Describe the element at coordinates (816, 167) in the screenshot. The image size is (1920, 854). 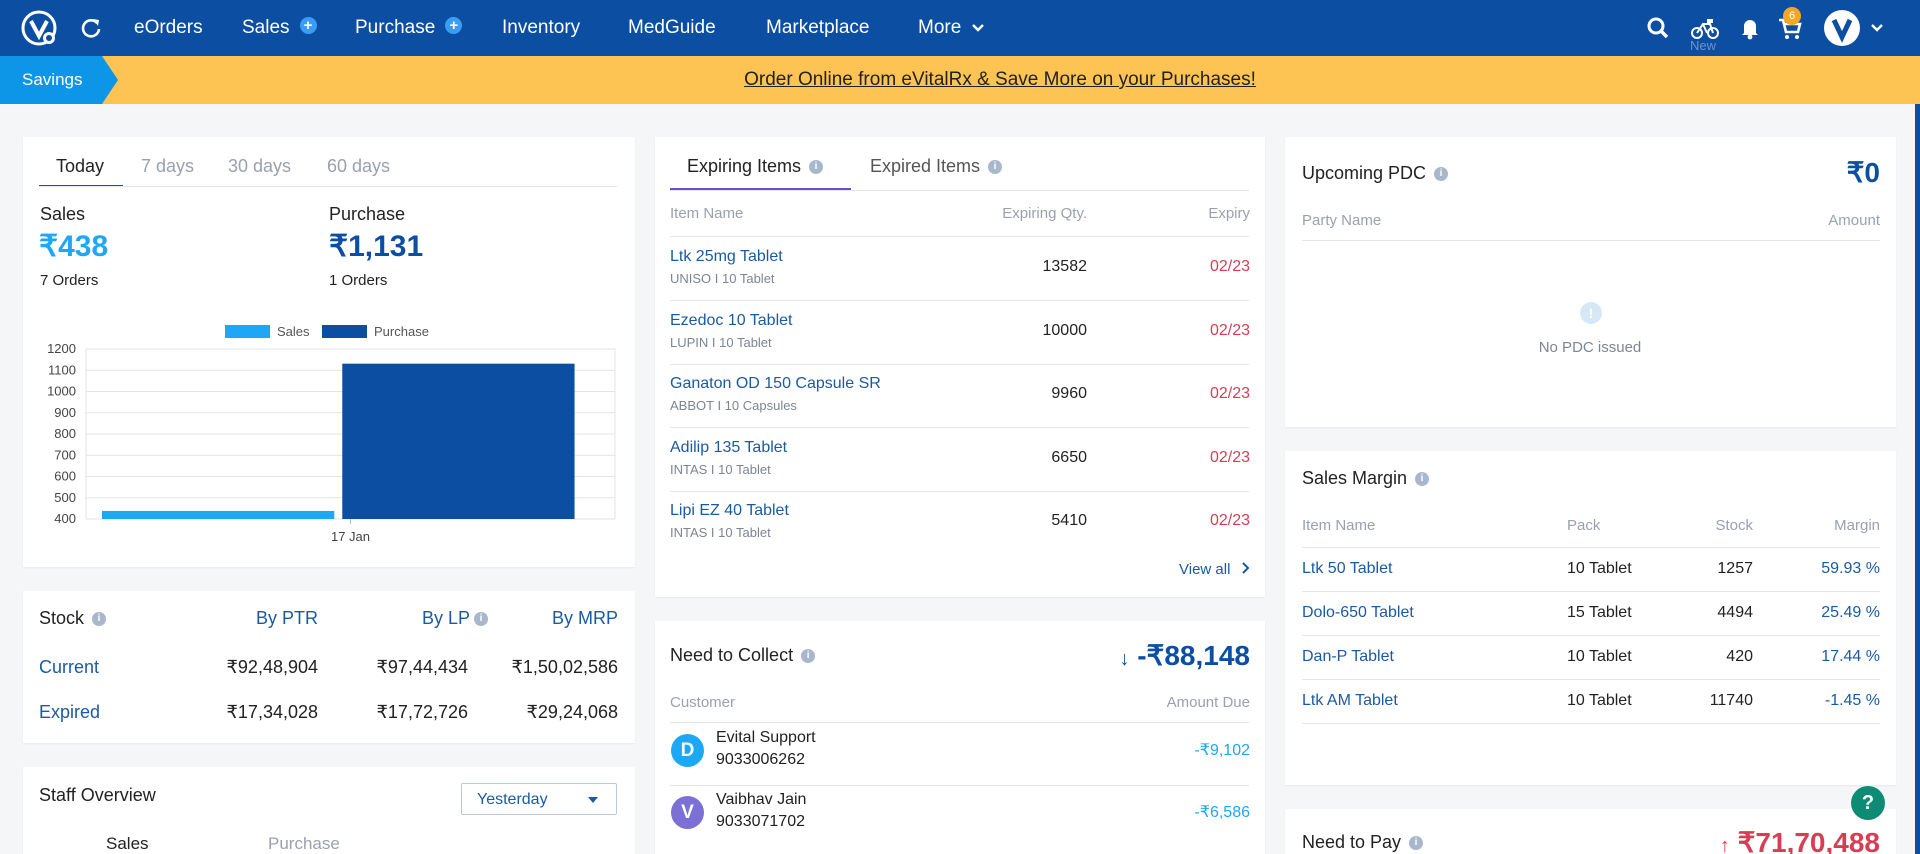
I see `expiring-info-icon: i` at that location.